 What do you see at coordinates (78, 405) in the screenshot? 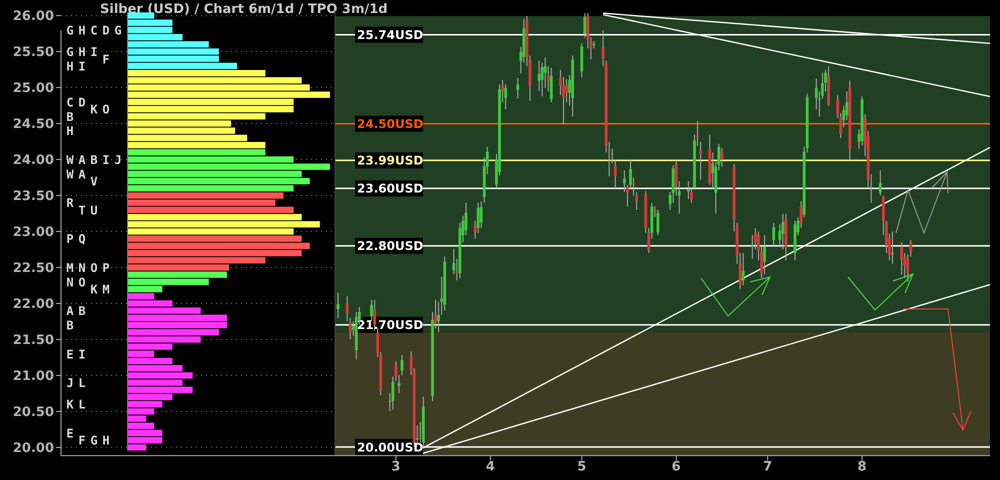
I see `text: KL` at bounding box center [78, 405].